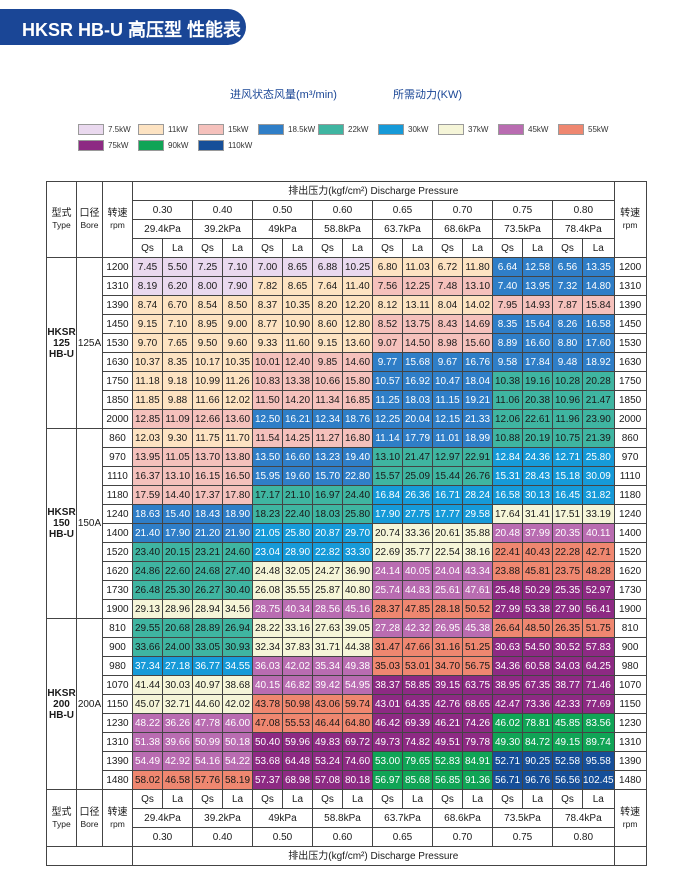  Describe the element at coordinates (147, 666) in the screenshot. I see `qs-value: 37.34` at that location.